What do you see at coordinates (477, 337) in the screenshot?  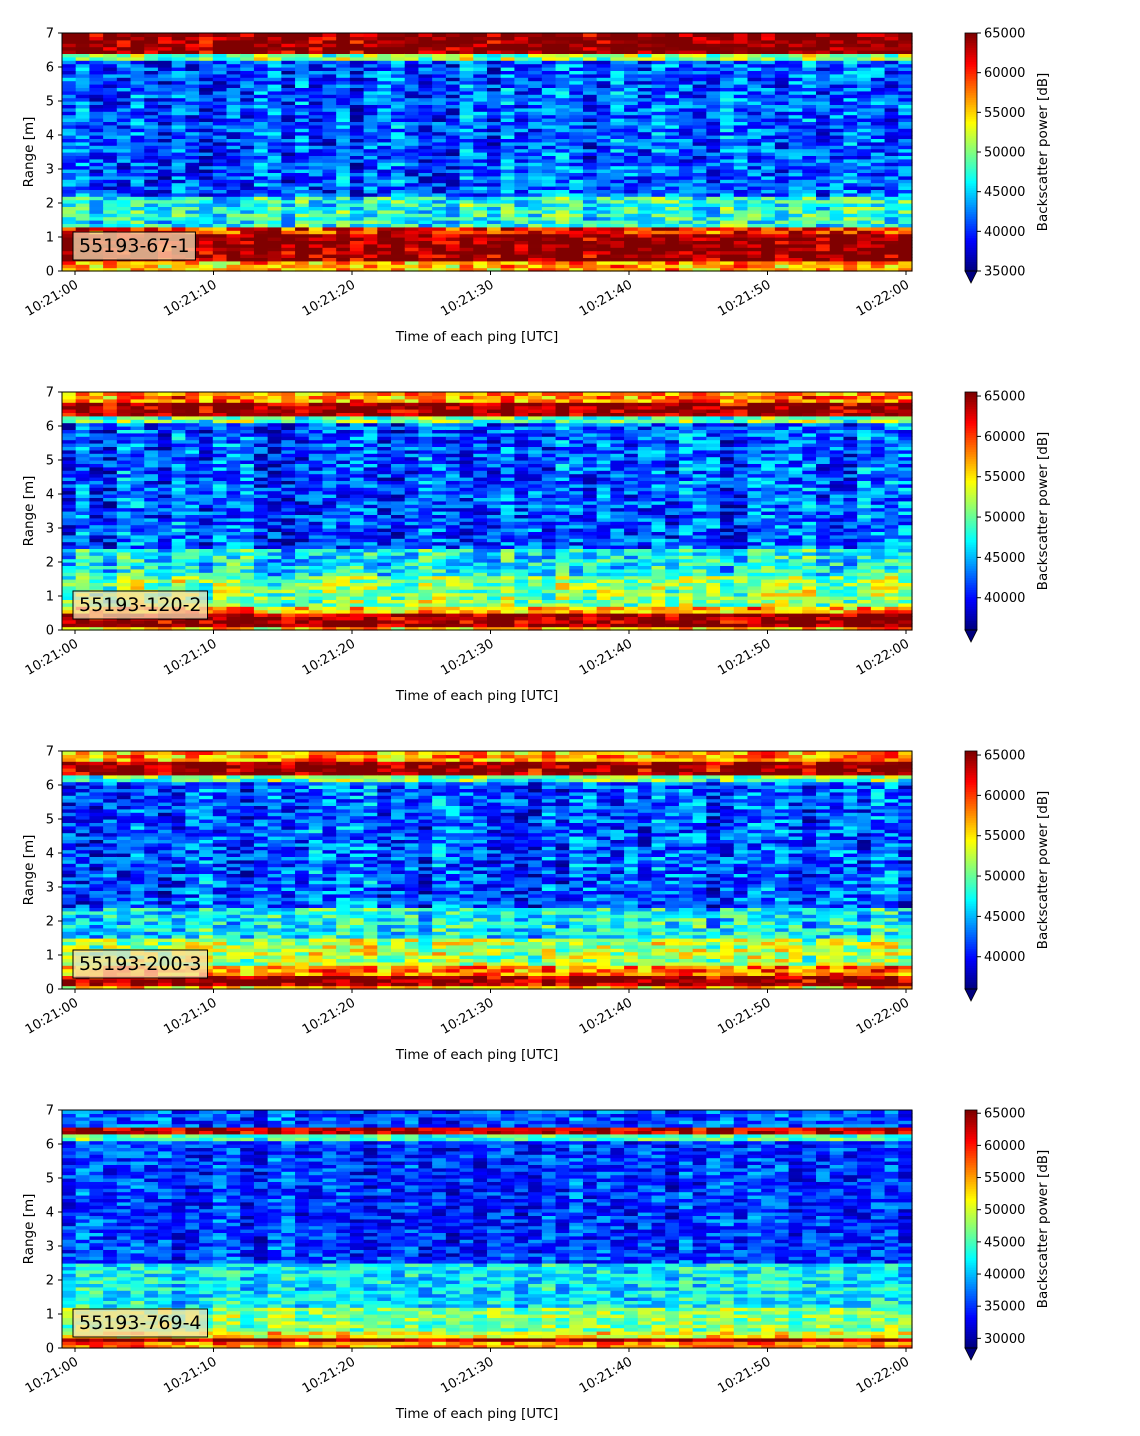 I see `x-axis-label: Time of each ping [UTC]` at bounding box center [477, 337].